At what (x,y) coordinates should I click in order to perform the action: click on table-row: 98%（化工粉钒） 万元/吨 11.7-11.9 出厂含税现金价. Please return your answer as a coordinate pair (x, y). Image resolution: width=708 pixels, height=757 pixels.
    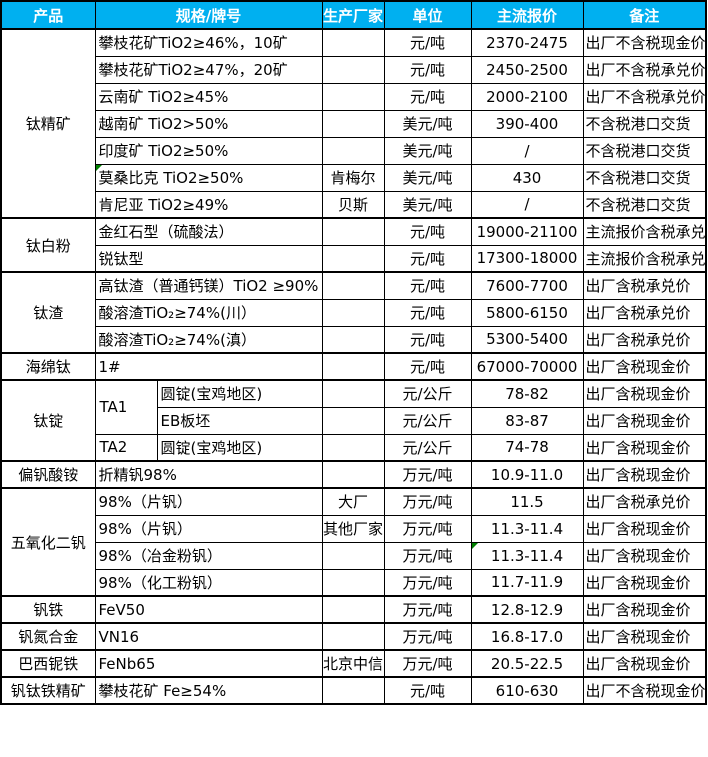
    Looking at the image, I should click on (354, 582).